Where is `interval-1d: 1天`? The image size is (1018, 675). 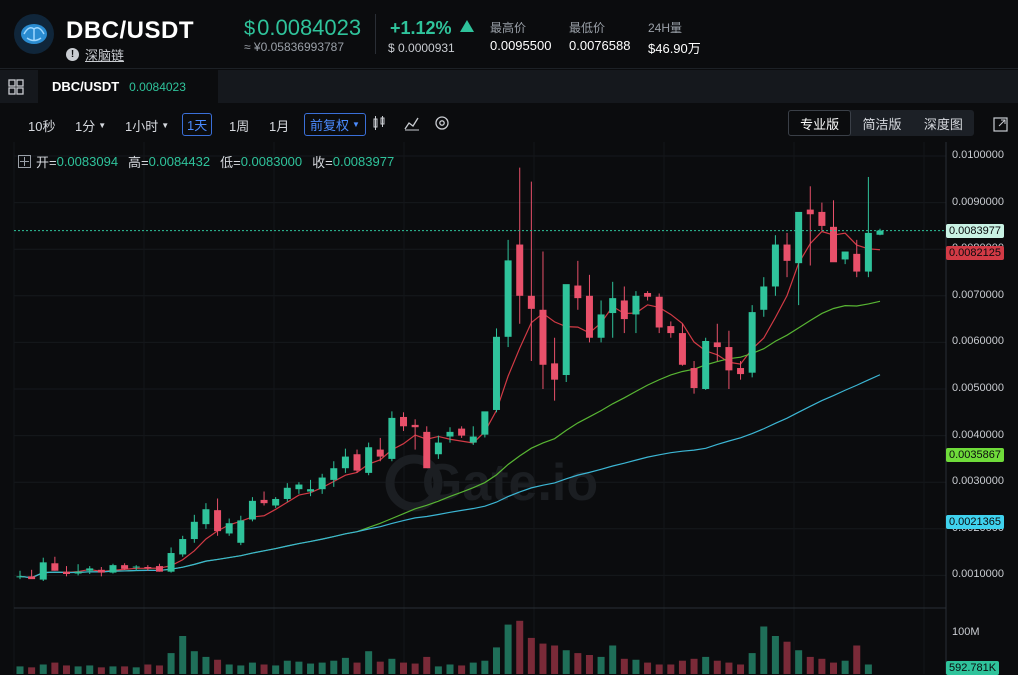
interval-1d: 1天 is located at coordinates (197, 124).